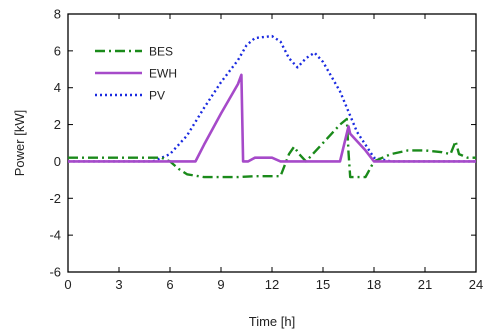 This screenshot has width=494, height=335. What do you see at coordinates (220, 284) in the screenshot?
I see `x-tick-label: 9` at bounding box center [220, 284].